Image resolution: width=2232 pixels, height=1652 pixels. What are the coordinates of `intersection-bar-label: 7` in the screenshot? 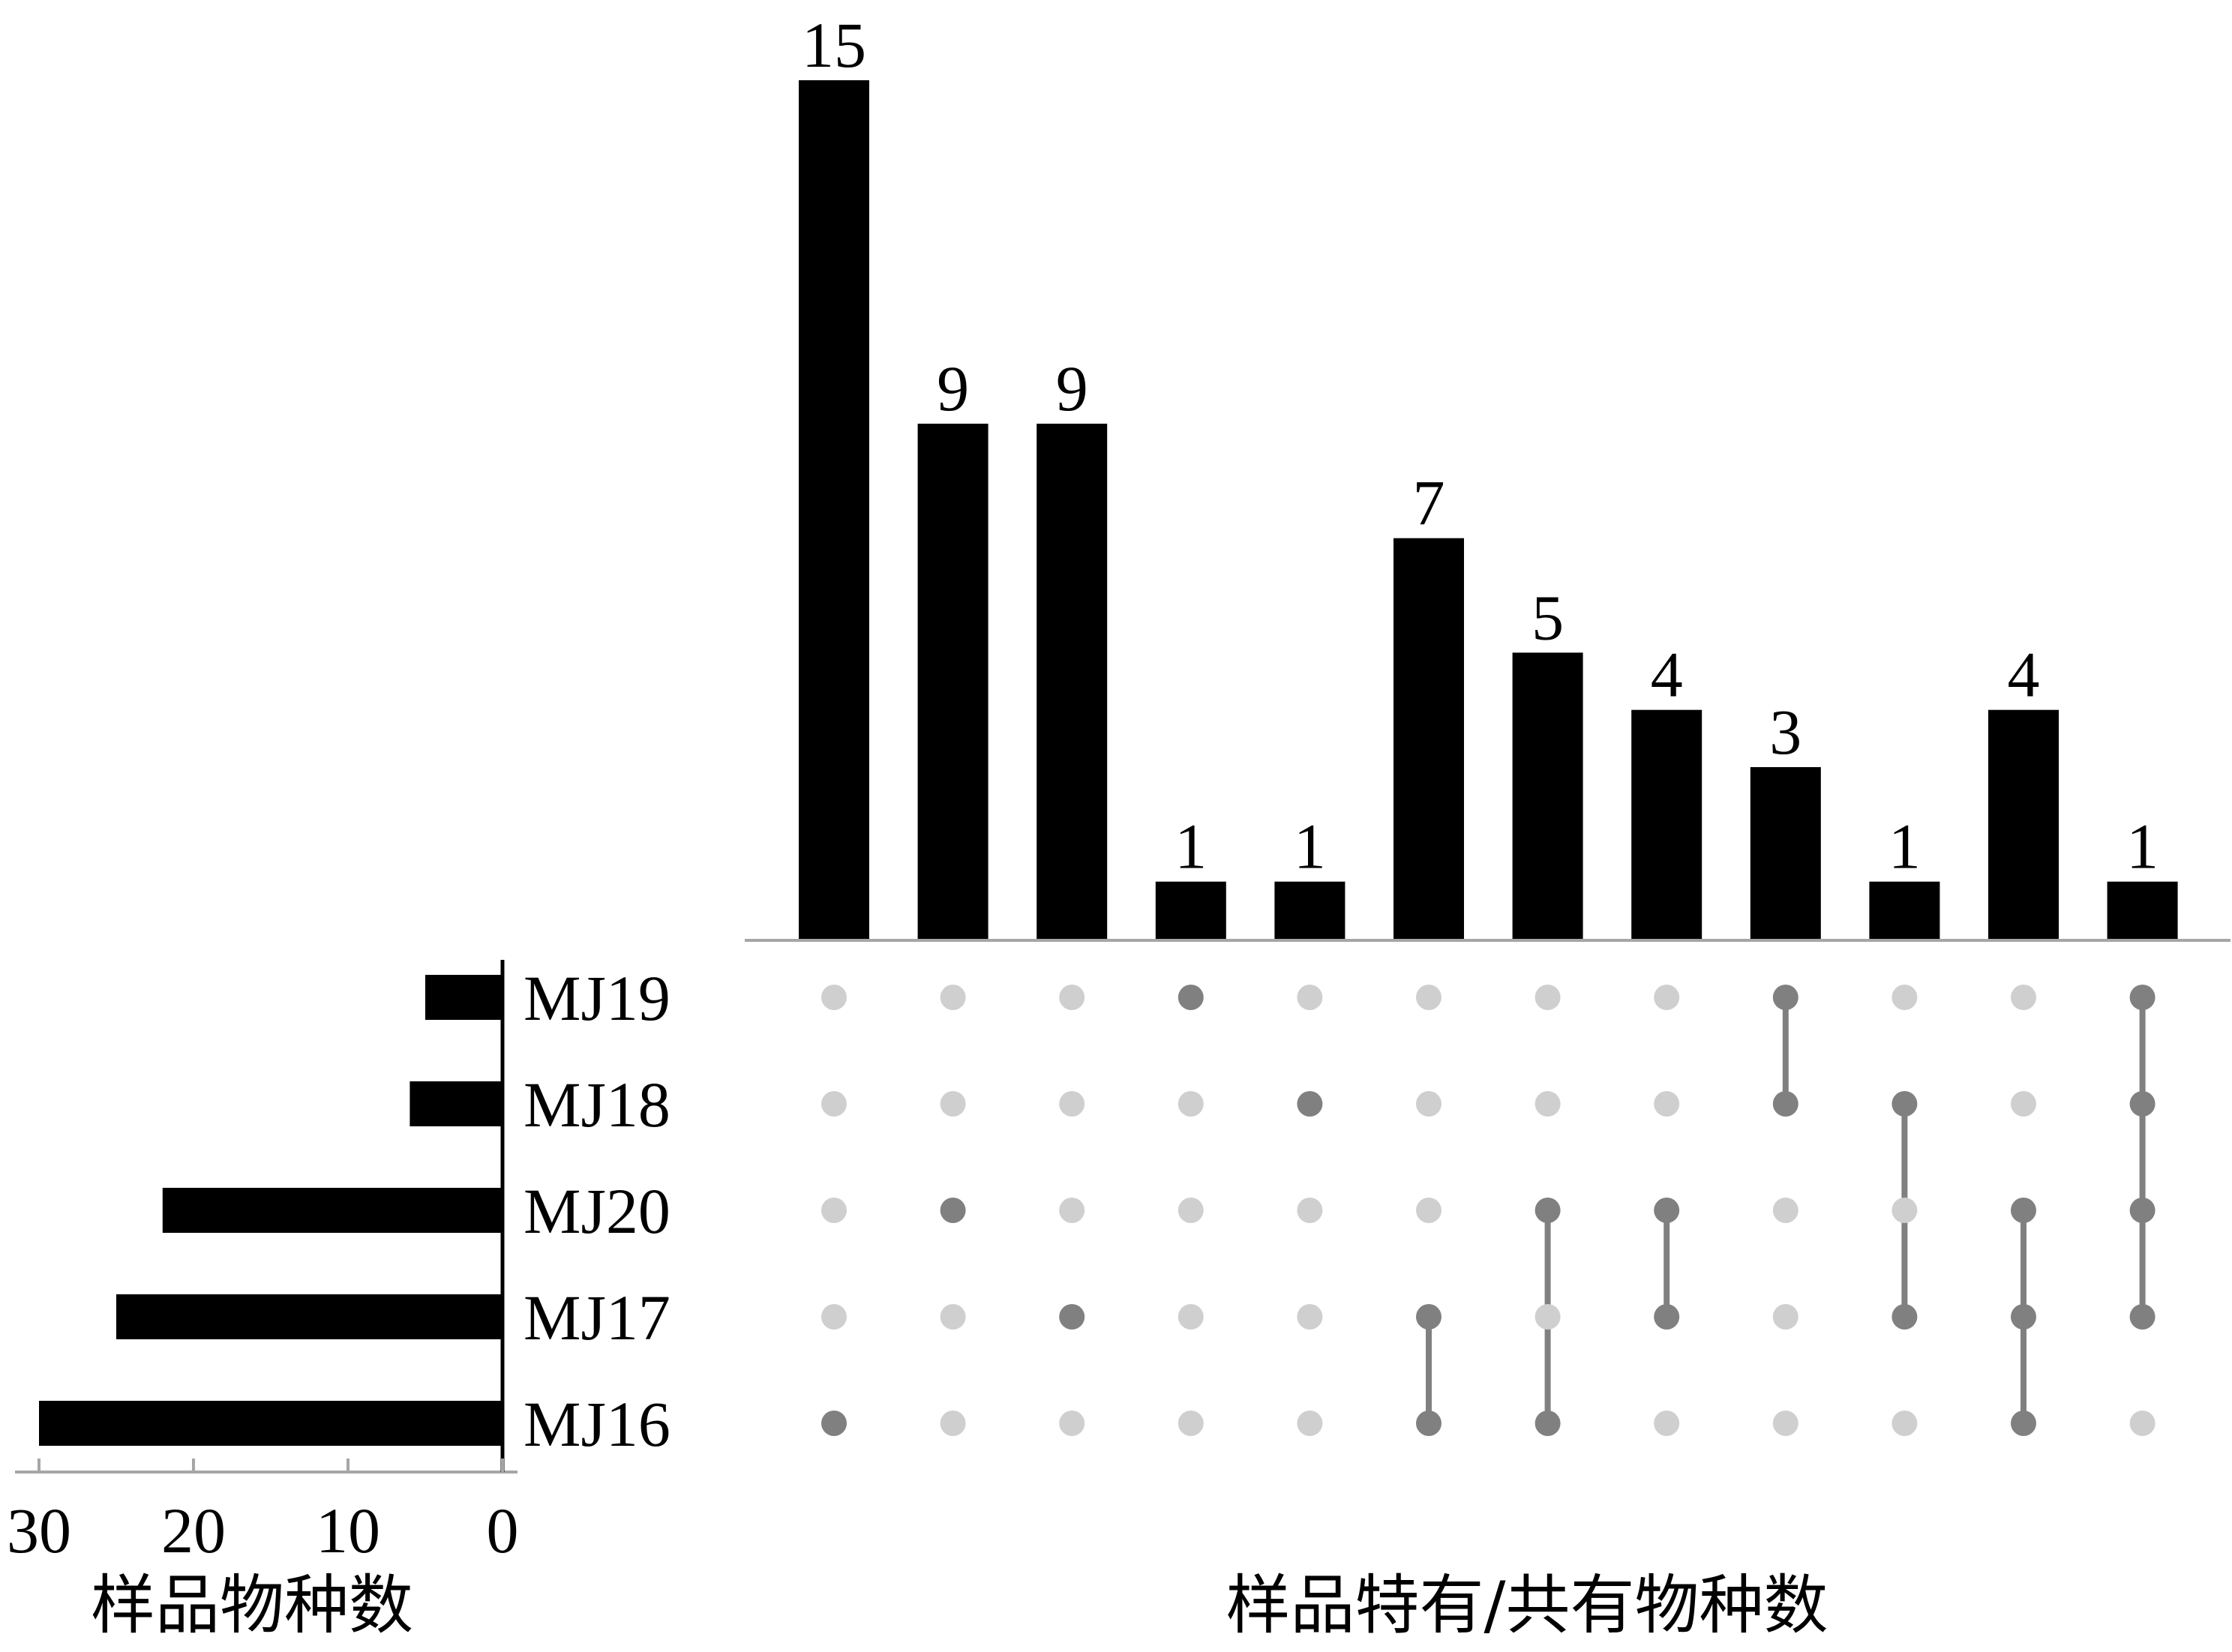 It's located at (1429, 503).